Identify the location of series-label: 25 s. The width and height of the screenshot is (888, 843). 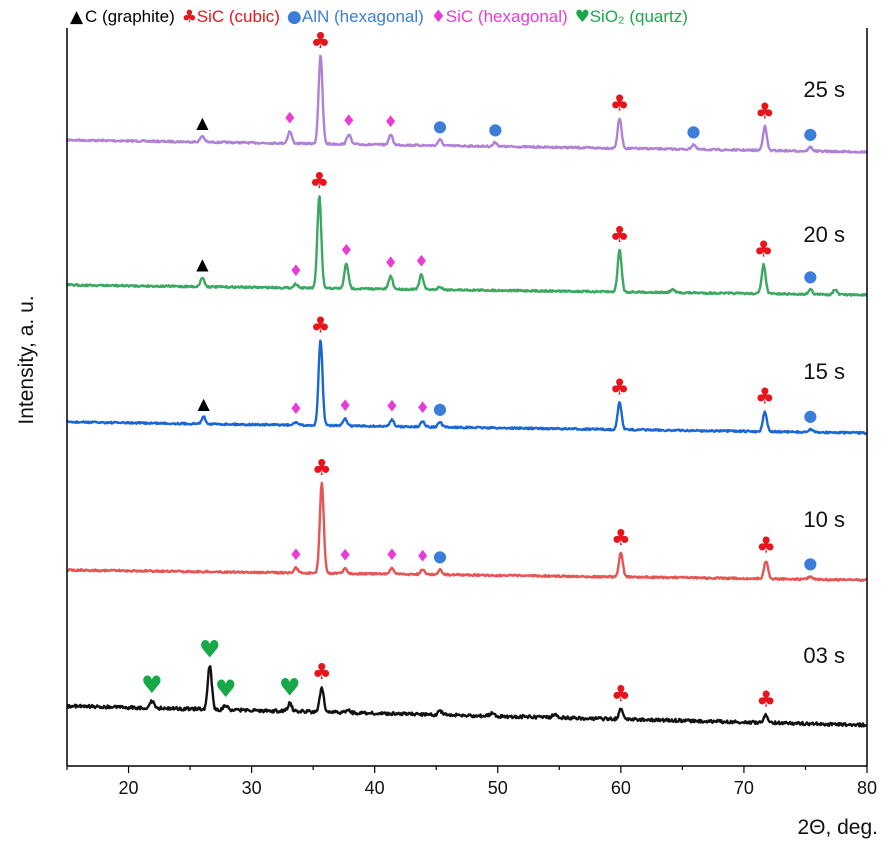
(824, 89).